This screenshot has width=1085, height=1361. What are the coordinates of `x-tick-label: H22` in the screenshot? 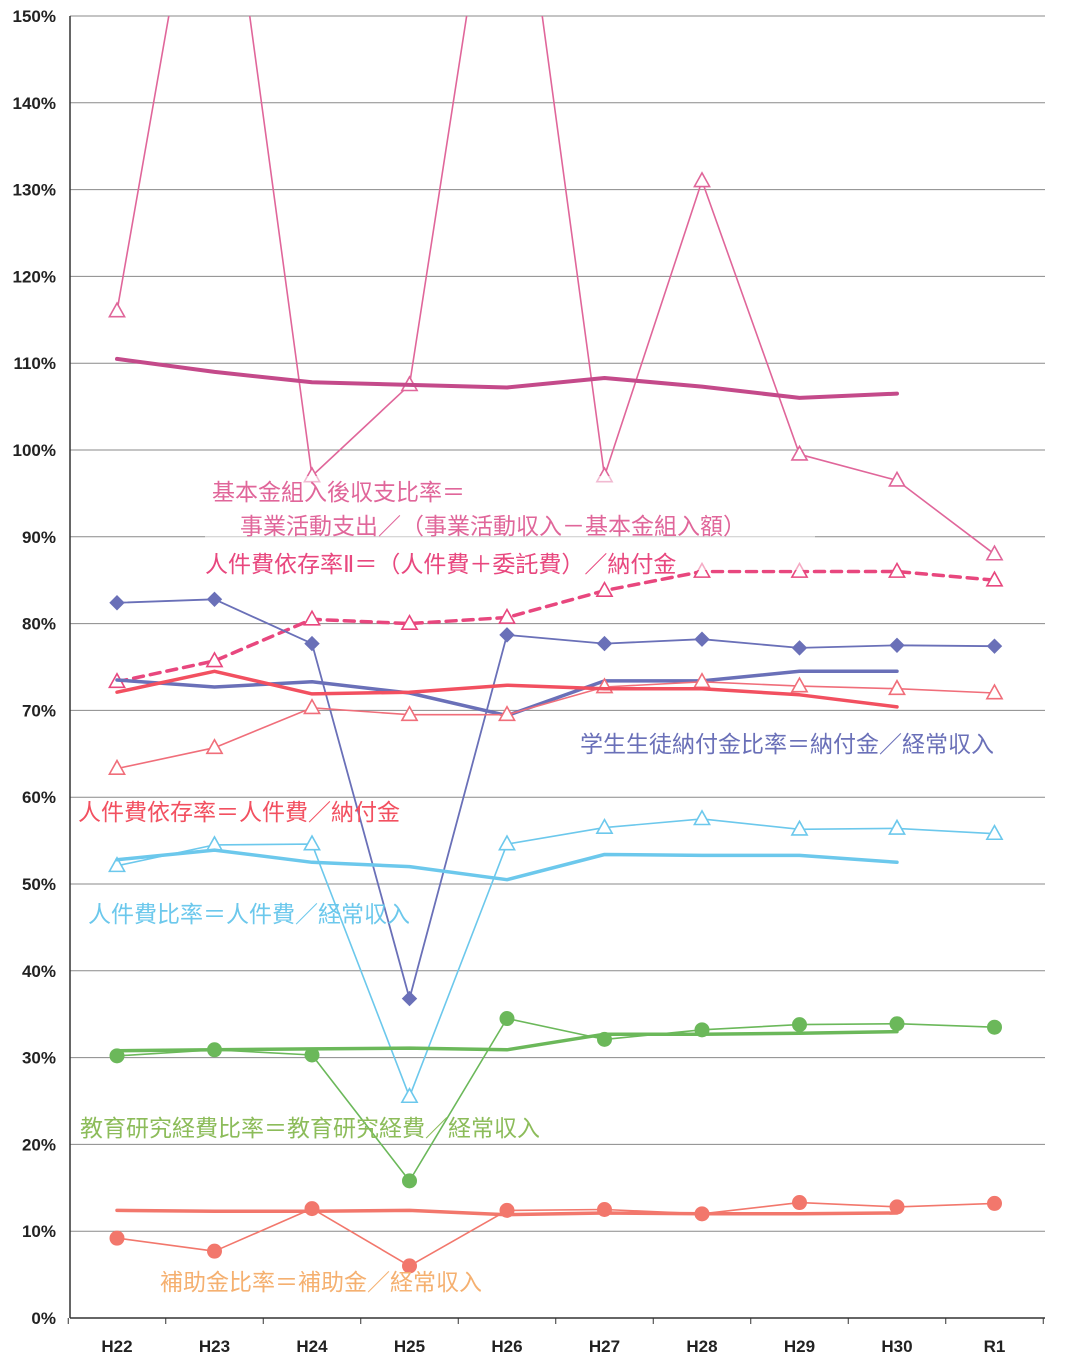 It's located at (116, 1346).